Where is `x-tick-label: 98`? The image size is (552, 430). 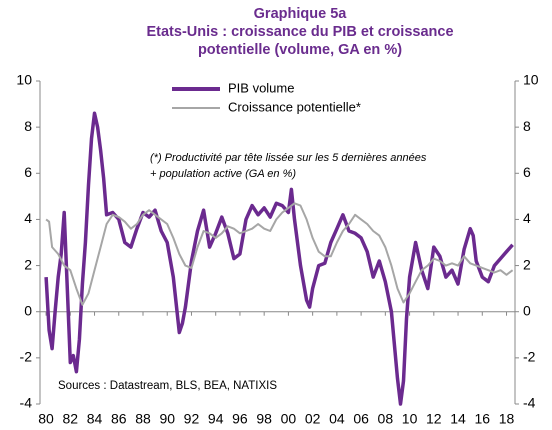 x-tick-label: 98 is located at coordinates (264, 419).